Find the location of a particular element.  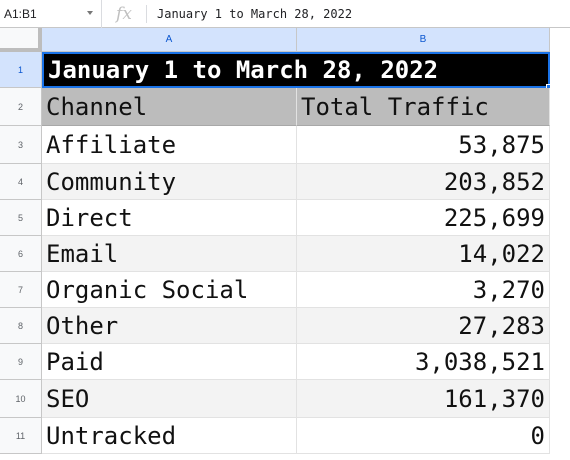

row-header-1: 1 is located at coordinates (21, 70).